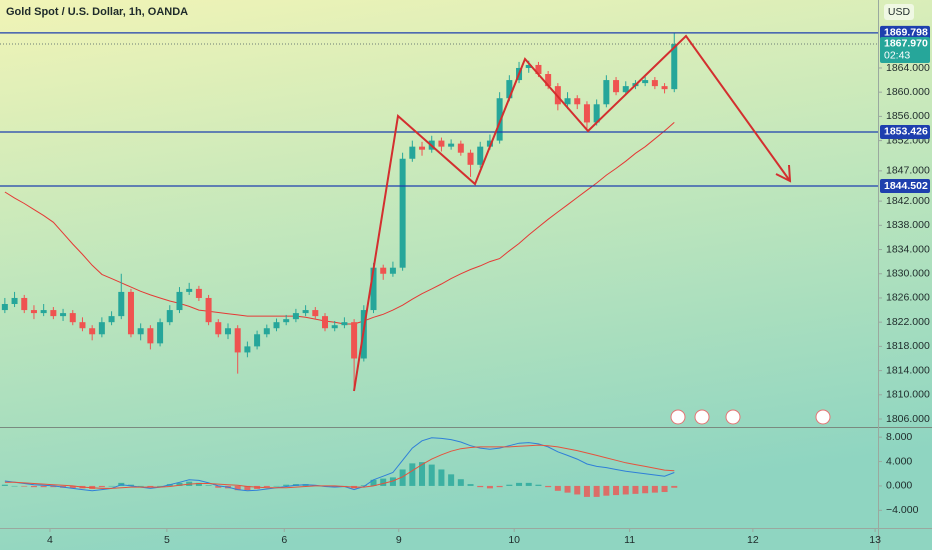 The width and height of the screenshot is (932, 550). I want to click on y-tick-label: 0.000, so click(899, 486).